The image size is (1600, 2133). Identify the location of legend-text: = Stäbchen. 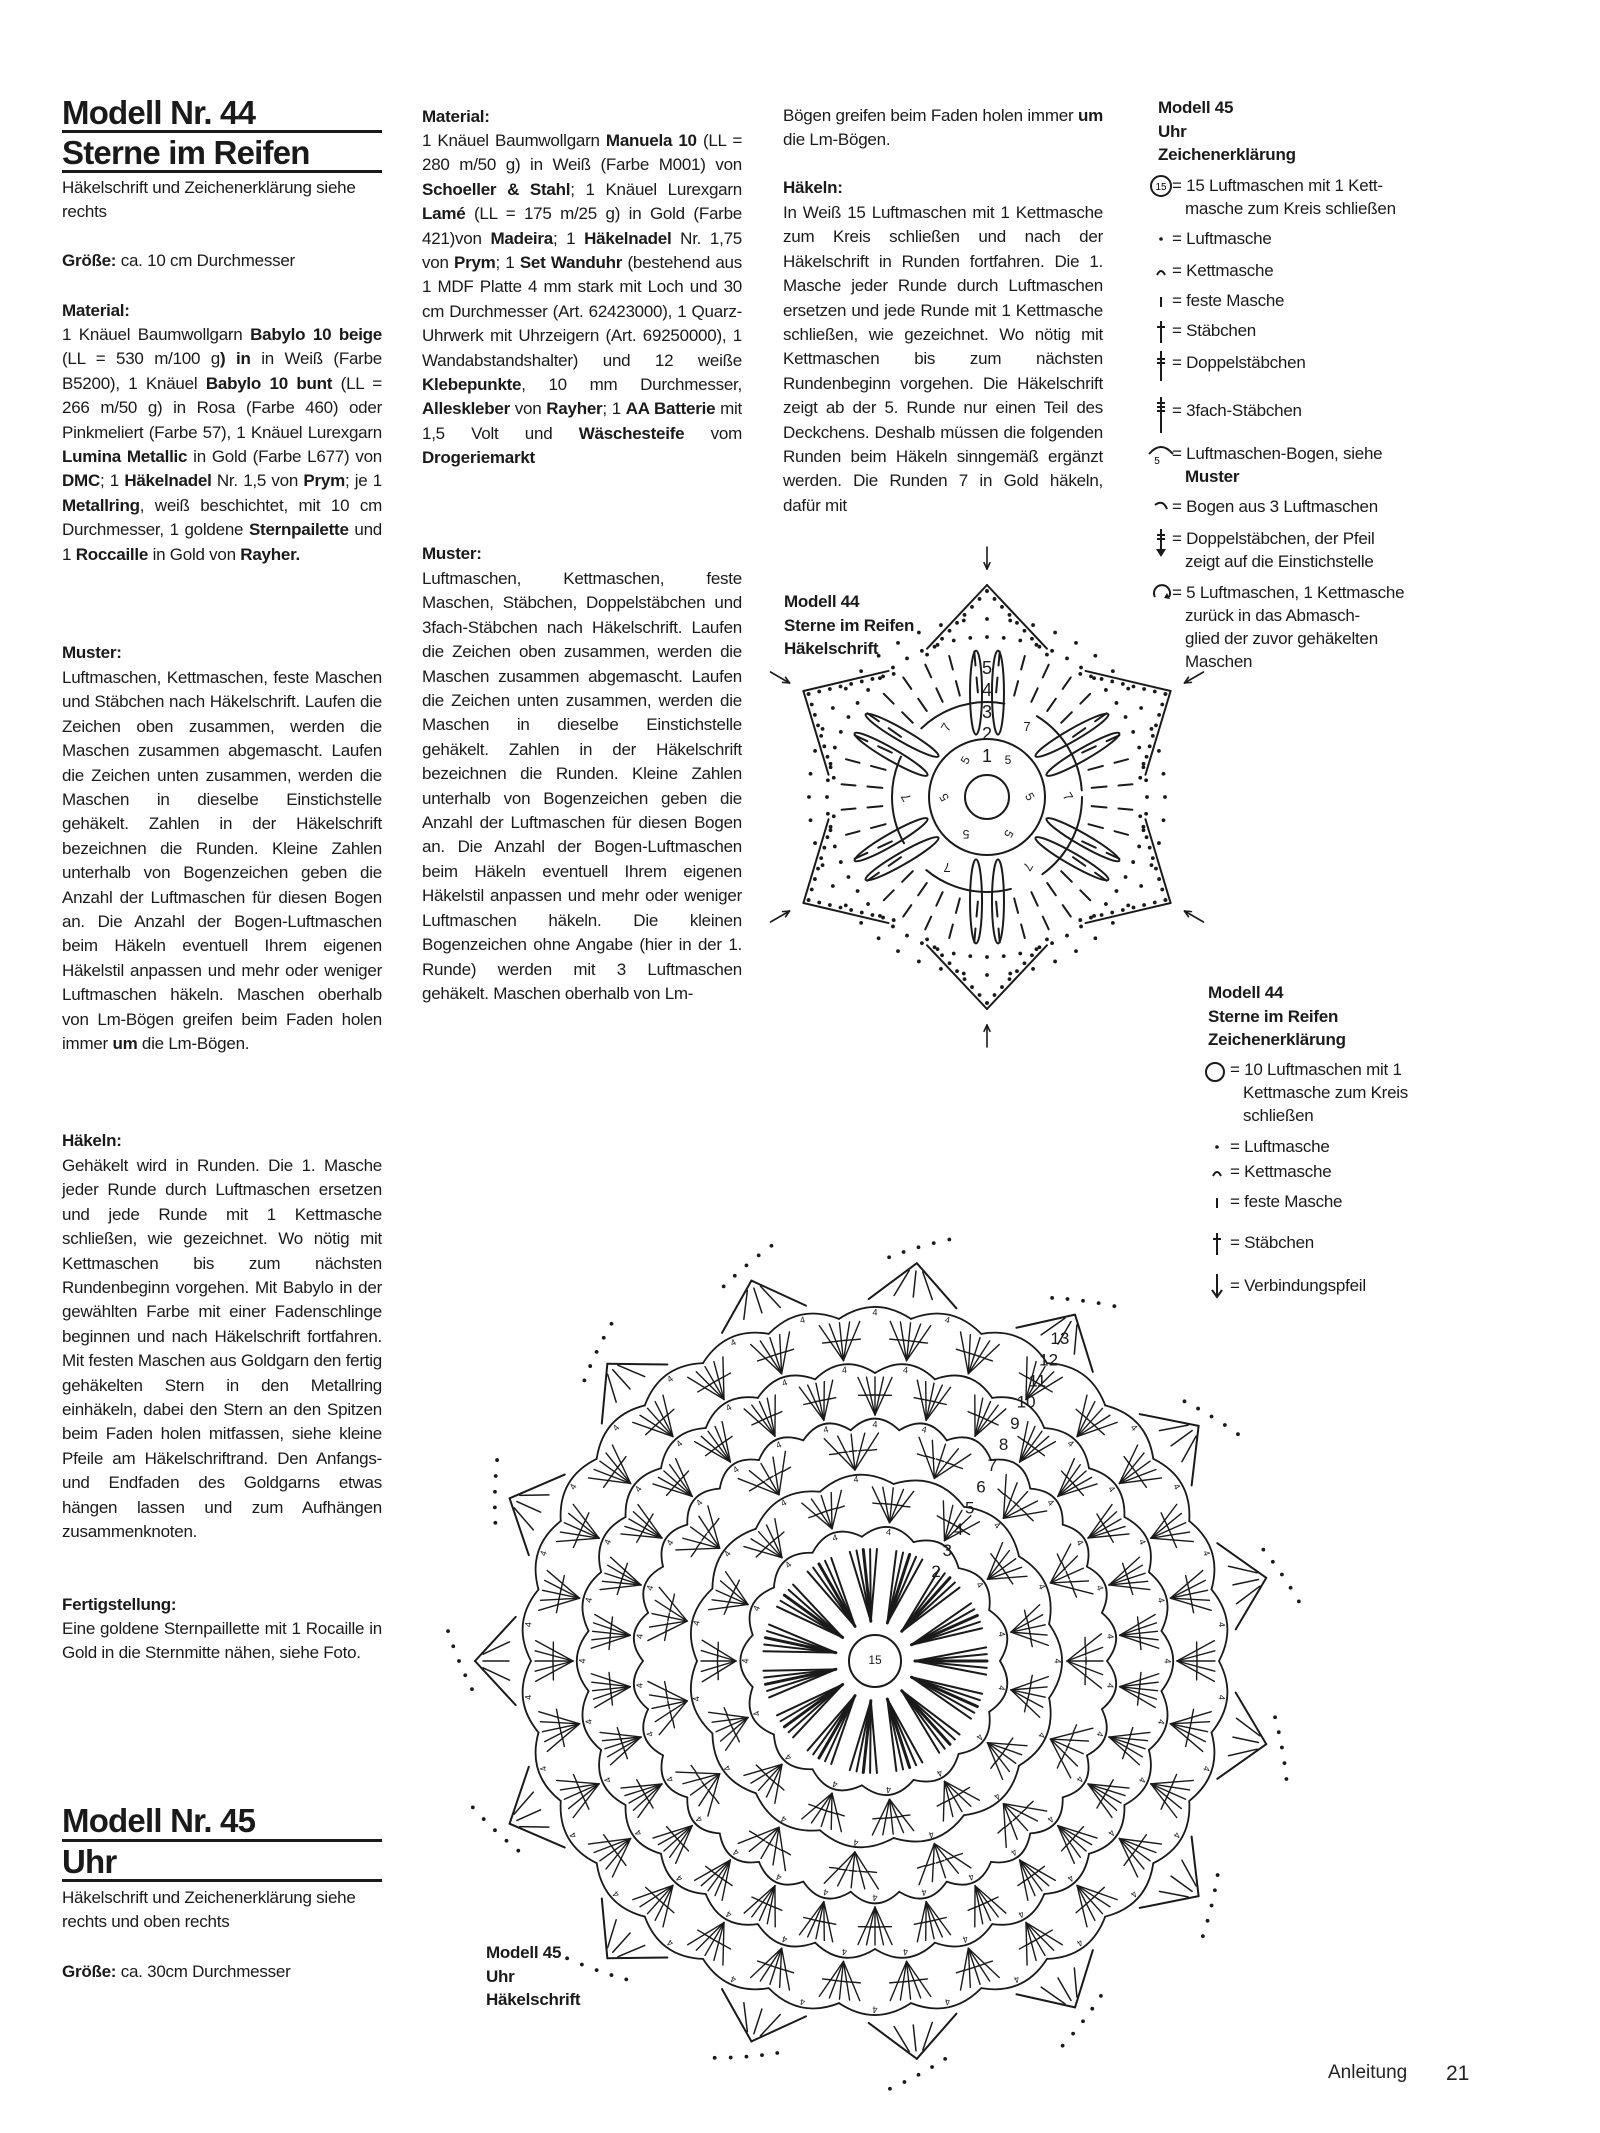
(1214, 330).